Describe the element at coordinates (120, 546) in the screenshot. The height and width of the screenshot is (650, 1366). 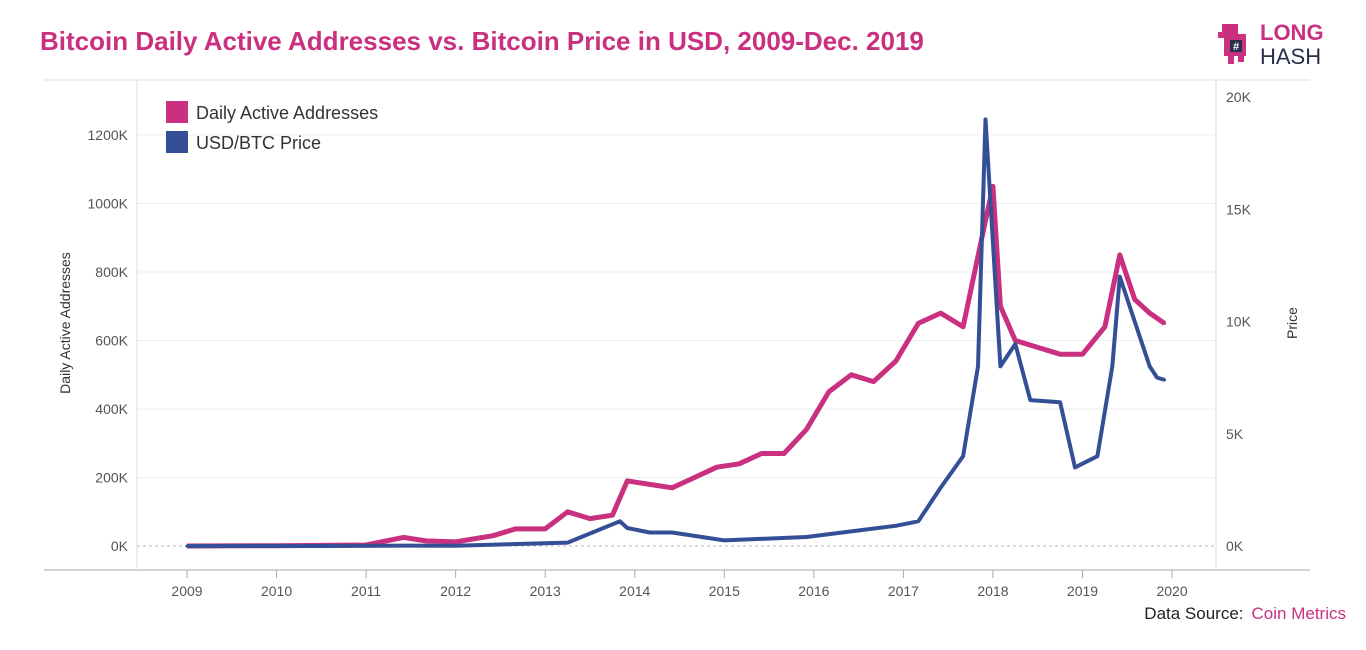
I see `y-tick-label: 0K` at that location.